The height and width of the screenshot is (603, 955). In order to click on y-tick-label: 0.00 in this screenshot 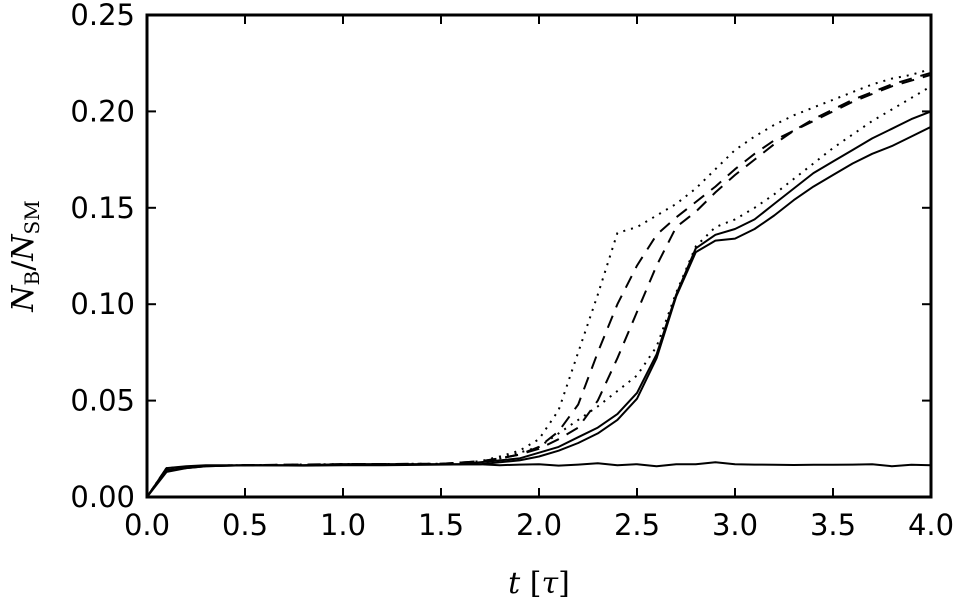, I will do `click(102, 497)`.